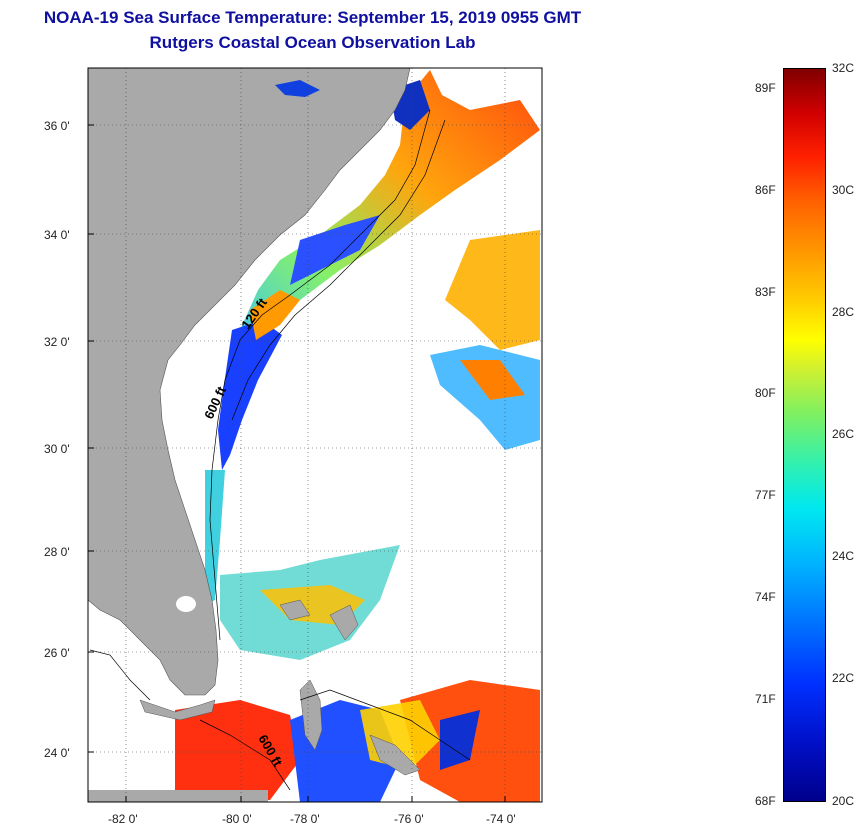 The image size is (865, 832). What do you see at coordinates (312, 42) in the screenshot?
I see `map-subtitle: Rutgers Coastal Ocean Observation Lab` at bounding box center [312, 42].